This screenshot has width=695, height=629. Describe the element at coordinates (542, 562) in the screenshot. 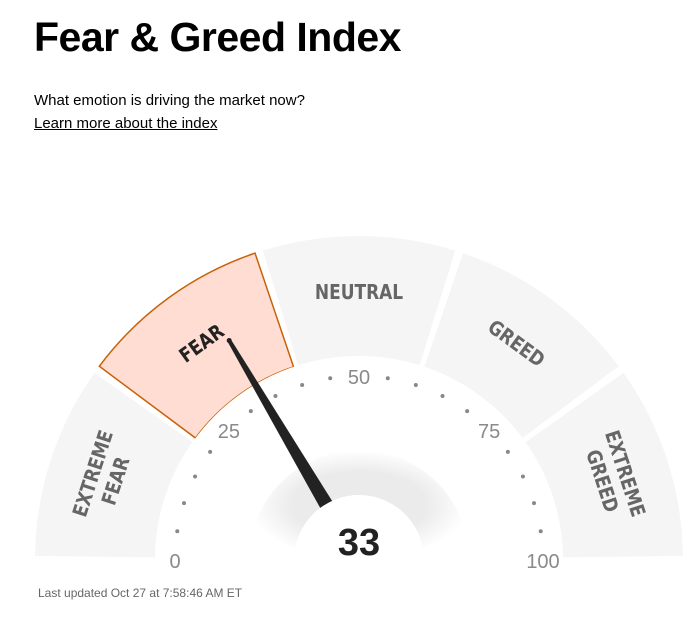

I see `tick-label: 100` at that location.